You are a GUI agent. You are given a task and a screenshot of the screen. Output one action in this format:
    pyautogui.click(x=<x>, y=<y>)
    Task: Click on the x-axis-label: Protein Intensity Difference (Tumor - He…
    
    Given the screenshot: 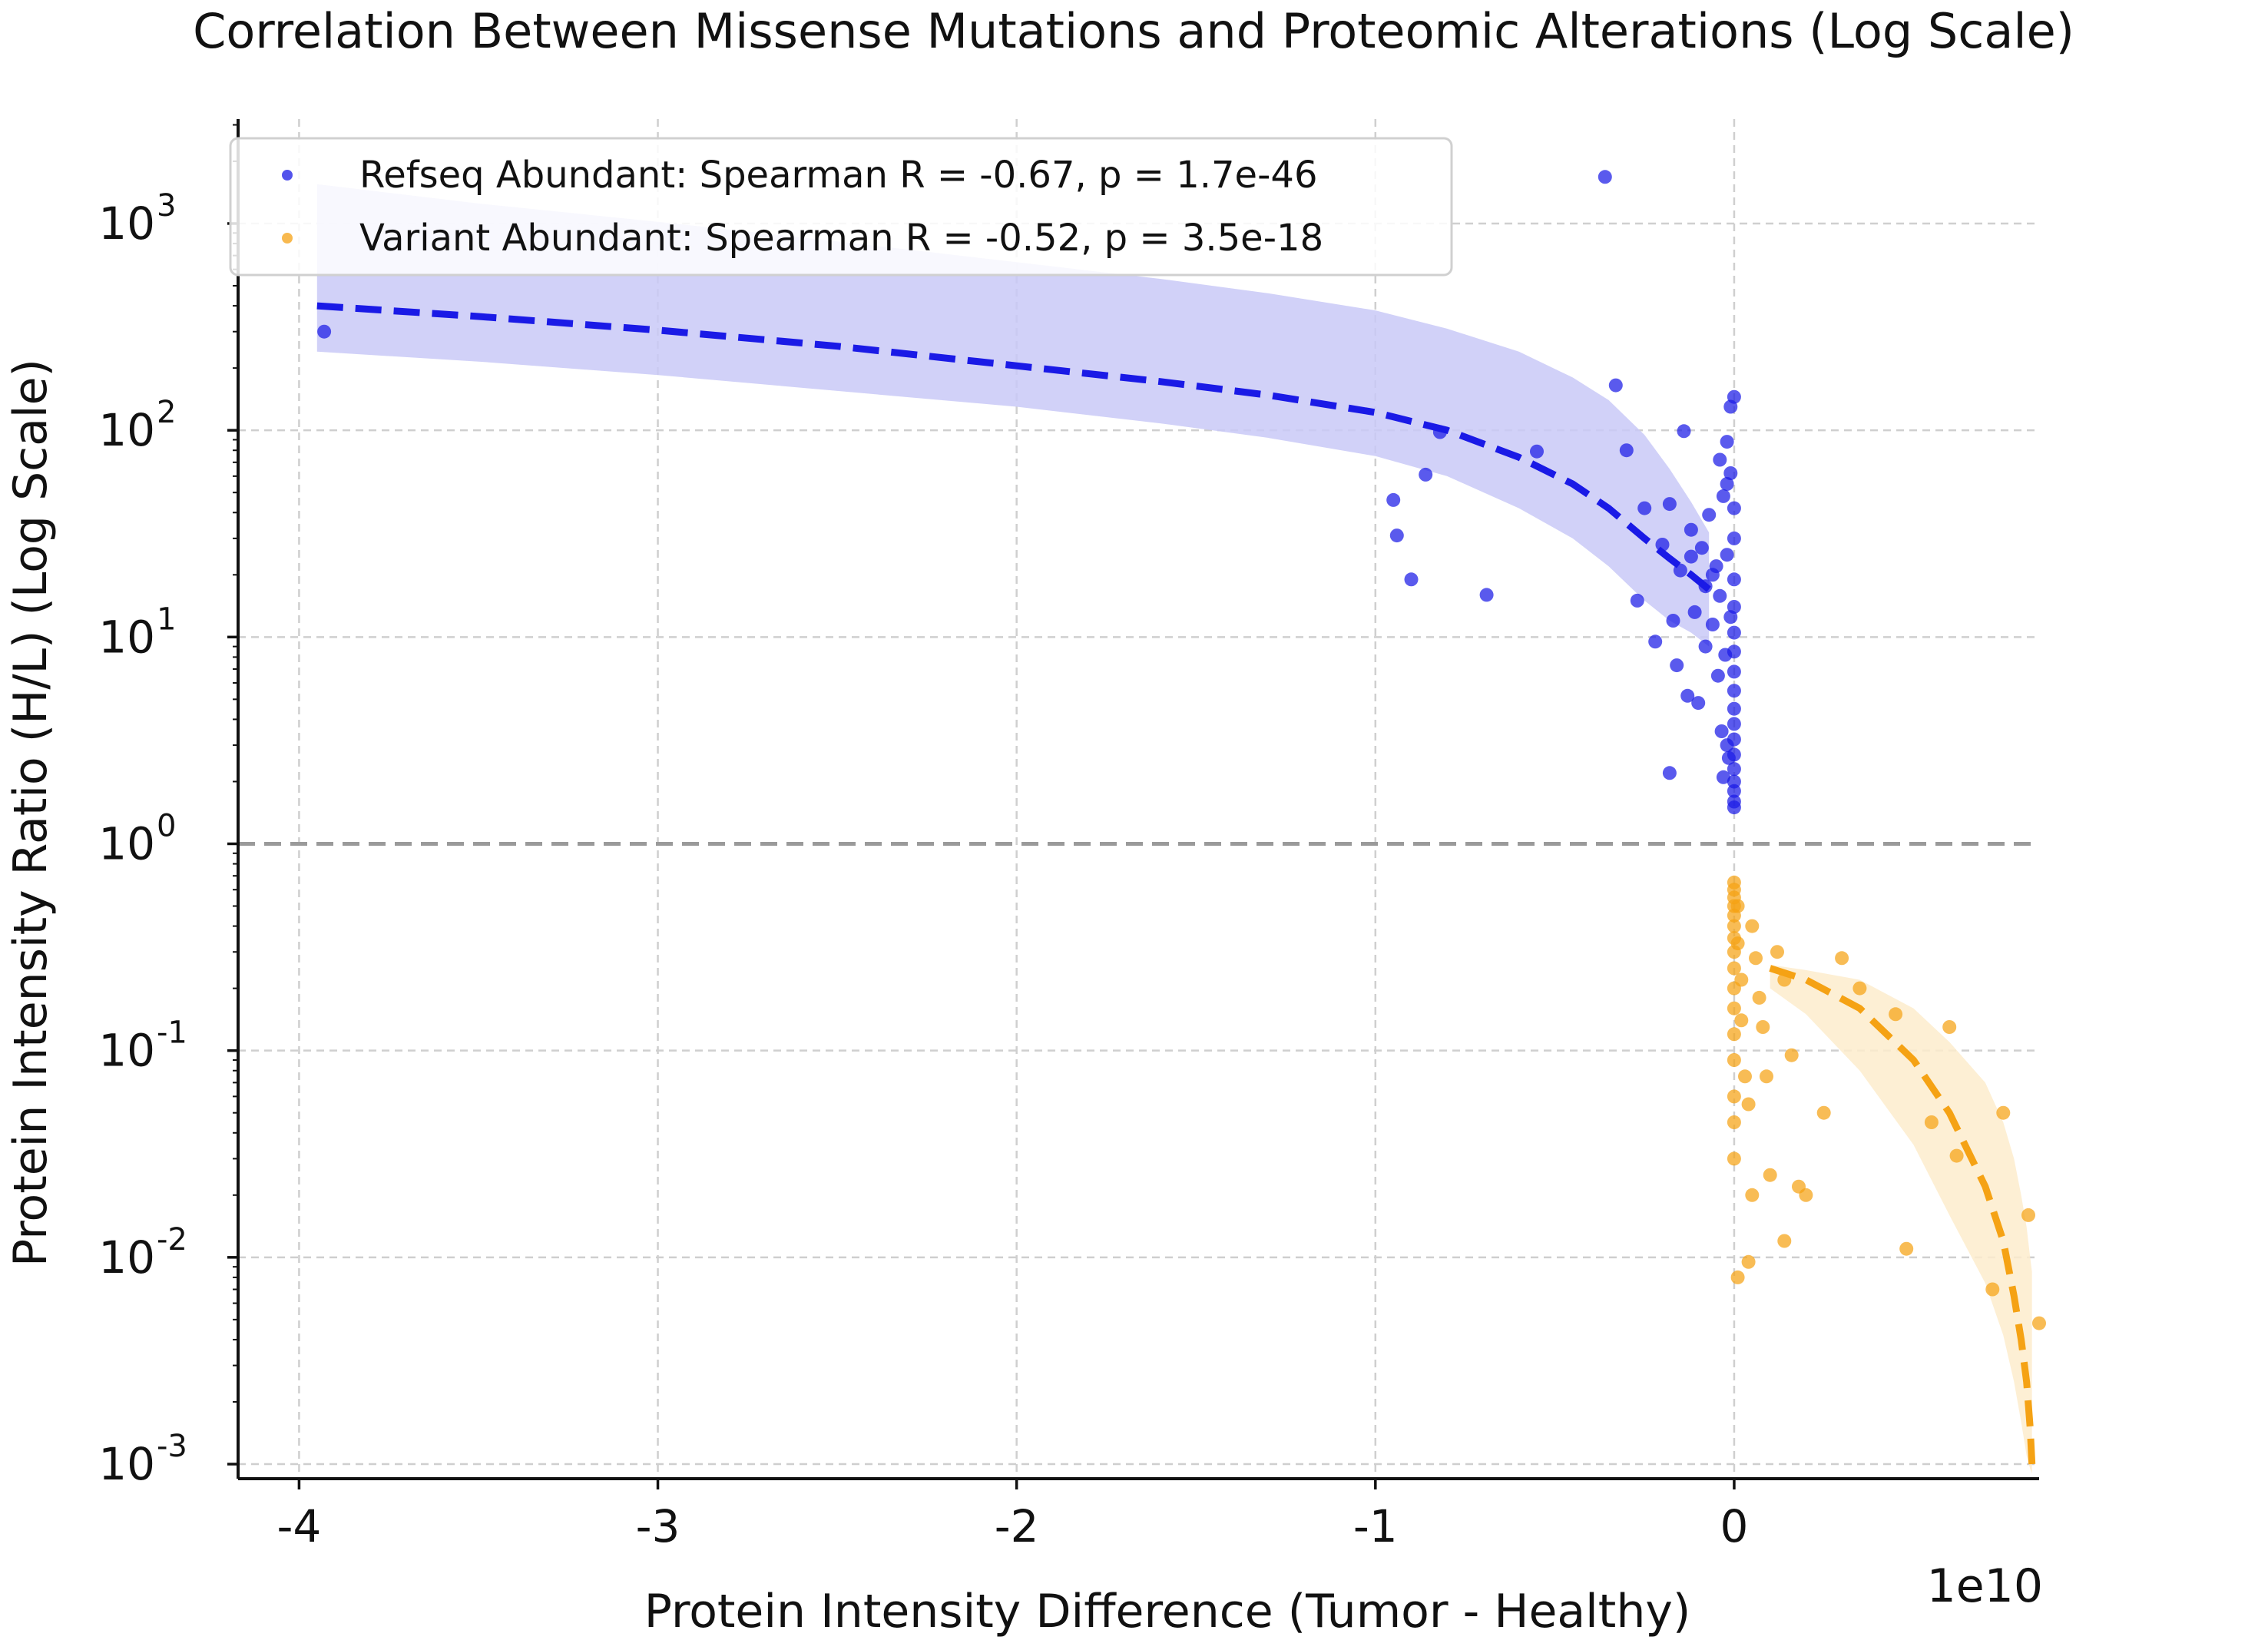 What is the action you would take?
    pyautogui.click(x=1167, y=1612)
    